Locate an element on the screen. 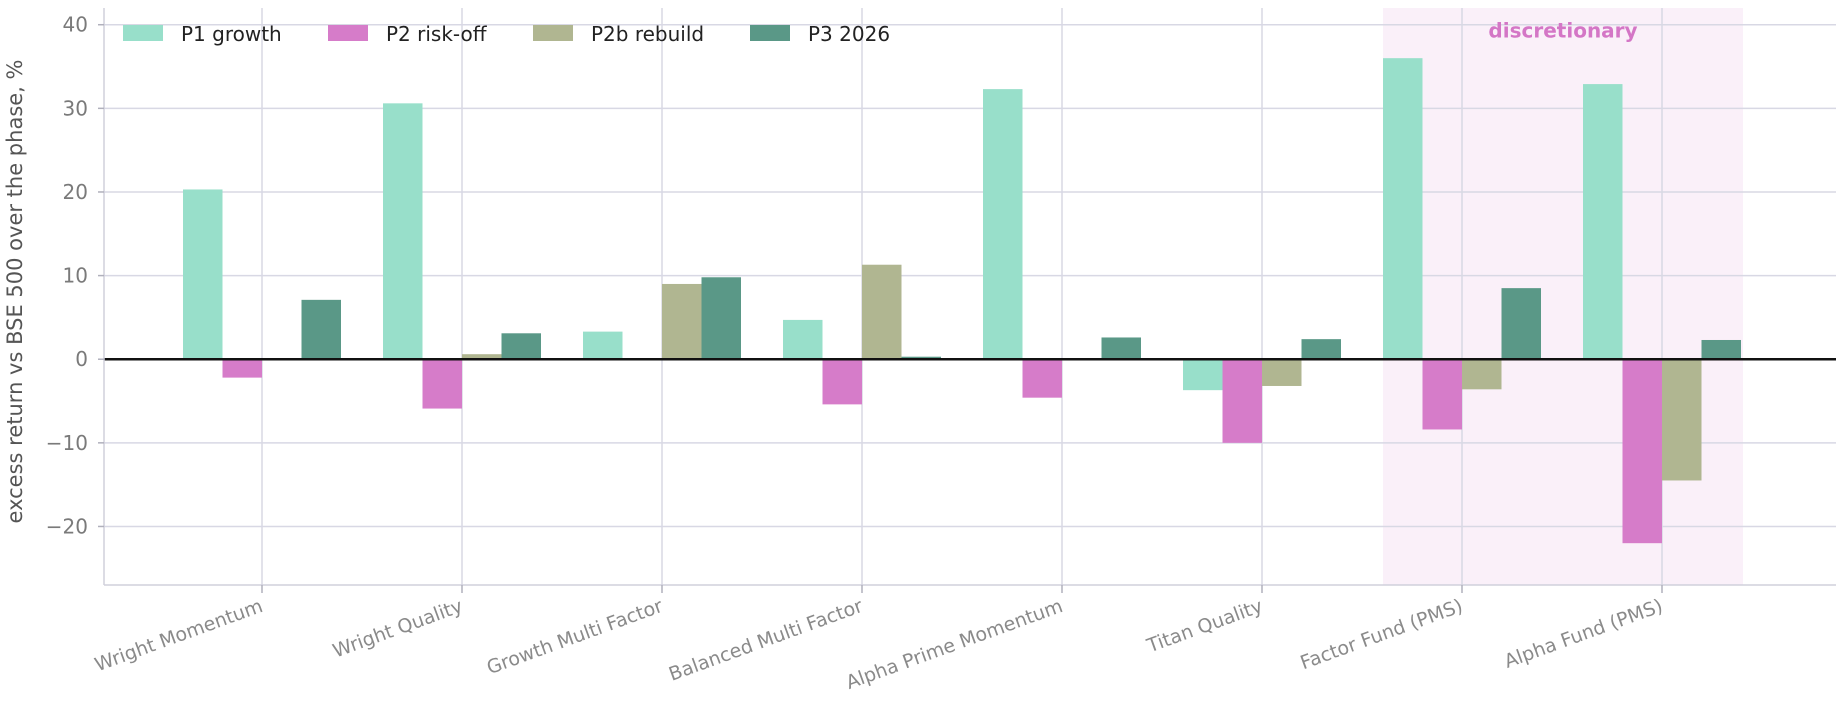 The width and height of the screenshot is (1839, 720). y-tick-label: 30 is located at coordinates (75, 108).